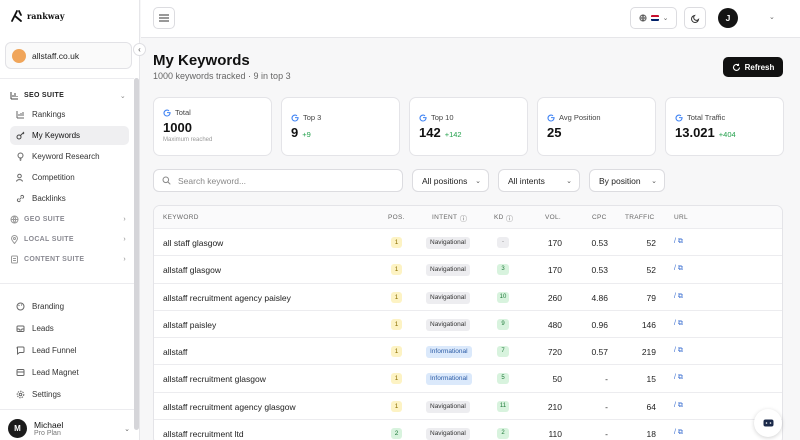 Image resolution: width=800 pixels, height=440 pixels. What do you see at coordinates (470, 19) in the screenshot?
I see `topbar: ⌄ J ⌄` at bounding box center [470, 19].